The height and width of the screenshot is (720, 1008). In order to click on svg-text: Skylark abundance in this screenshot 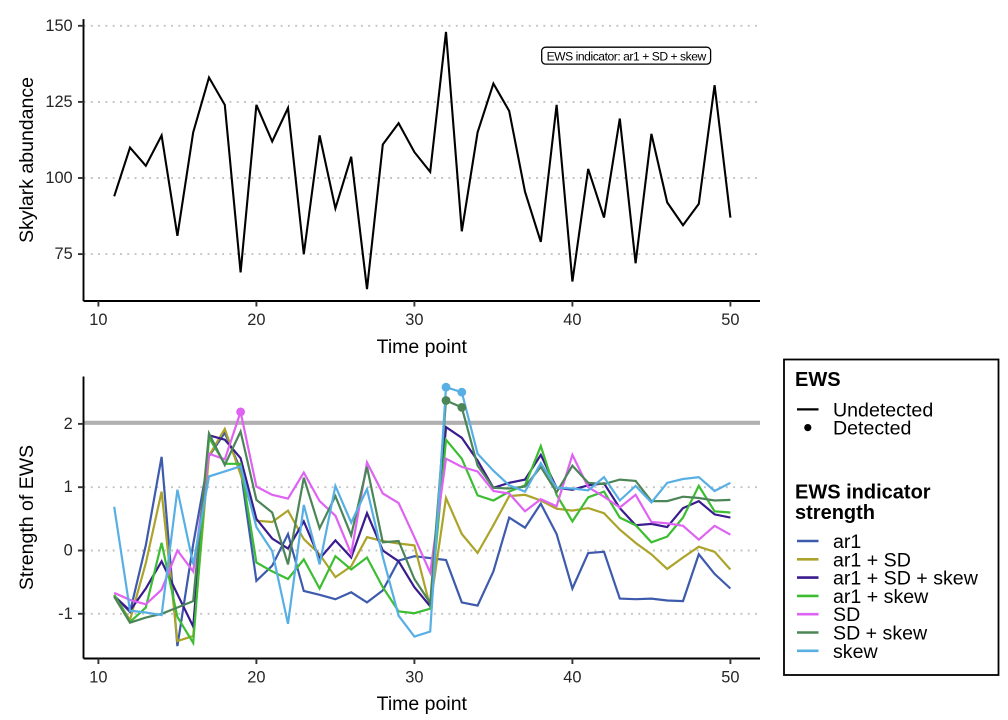, I will do `click(27, 160)`.